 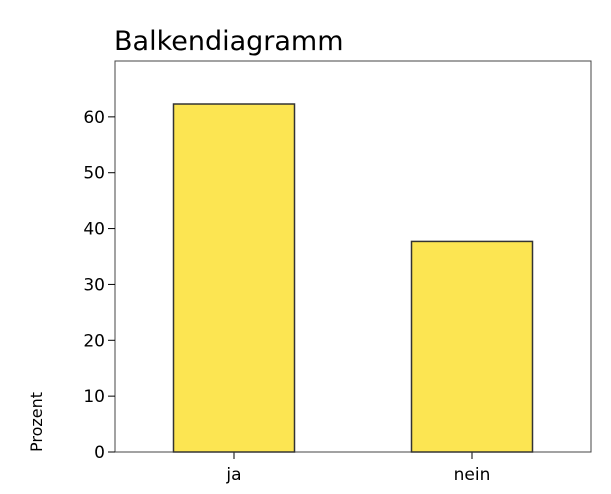 I want to click on chart-title: Balkendiagramm, so click(x=229, y=41).